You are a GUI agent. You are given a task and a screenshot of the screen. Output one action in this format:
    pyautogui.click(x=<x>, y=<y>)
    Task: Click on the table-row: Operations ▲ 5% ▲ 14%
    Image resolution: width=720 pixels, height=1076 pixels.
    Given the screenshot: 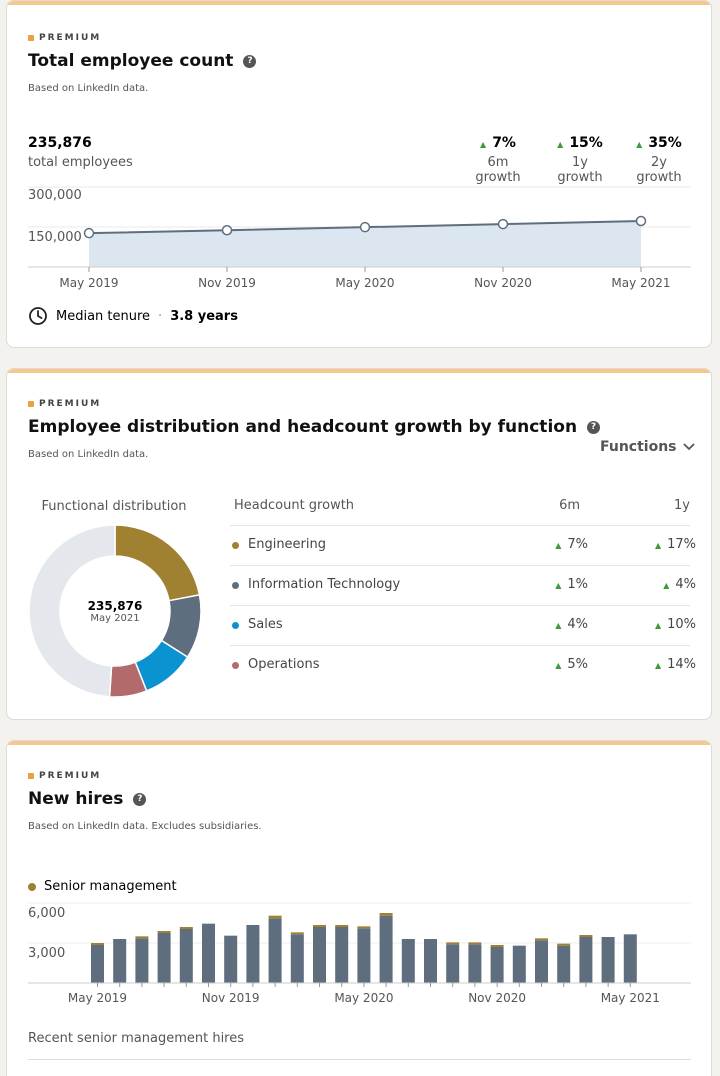 What is the action you would take?
    pyautogui.click(x=463, y=666)
    